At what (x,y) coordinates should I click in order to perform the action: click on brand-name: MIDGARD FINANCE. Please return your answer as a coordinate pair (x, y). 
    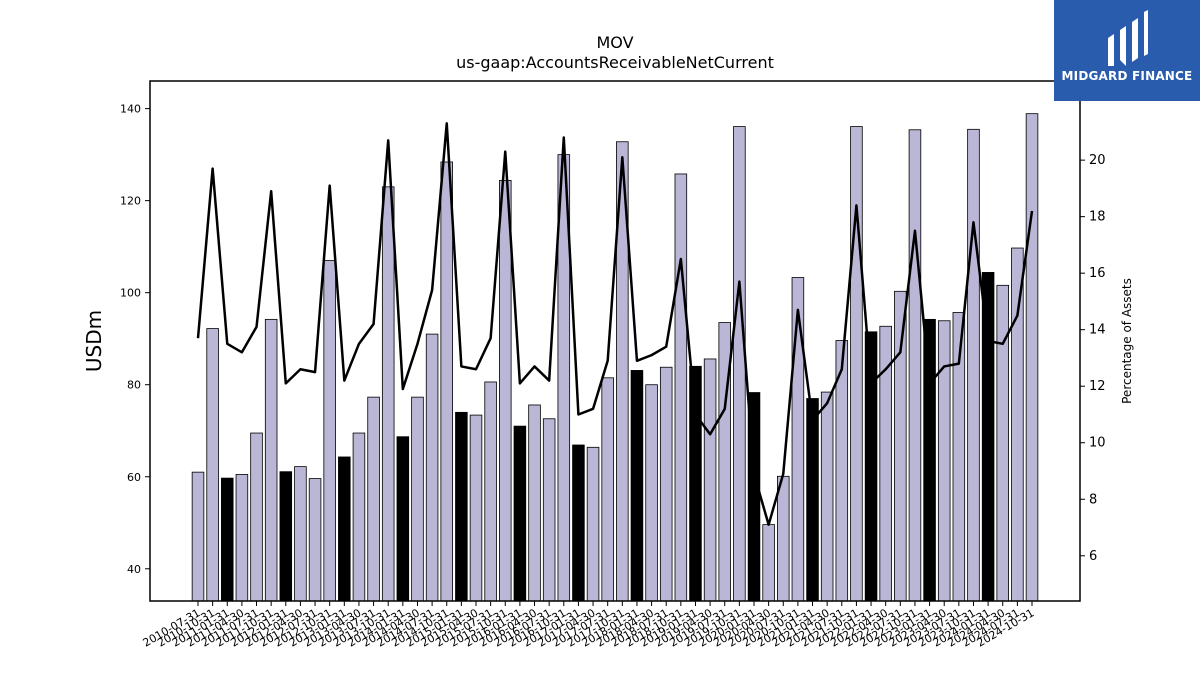
    Looking at the image, I should click on (1127, 76).